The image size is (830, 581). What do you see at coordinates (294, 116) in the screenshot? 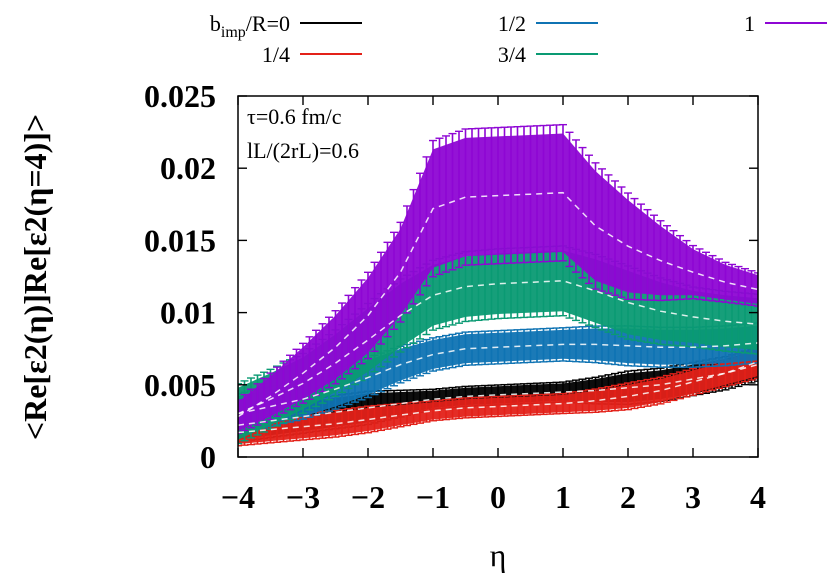
I see `annotation-tau: τ=0.6 fm/c` at bounding box center [294, 116].